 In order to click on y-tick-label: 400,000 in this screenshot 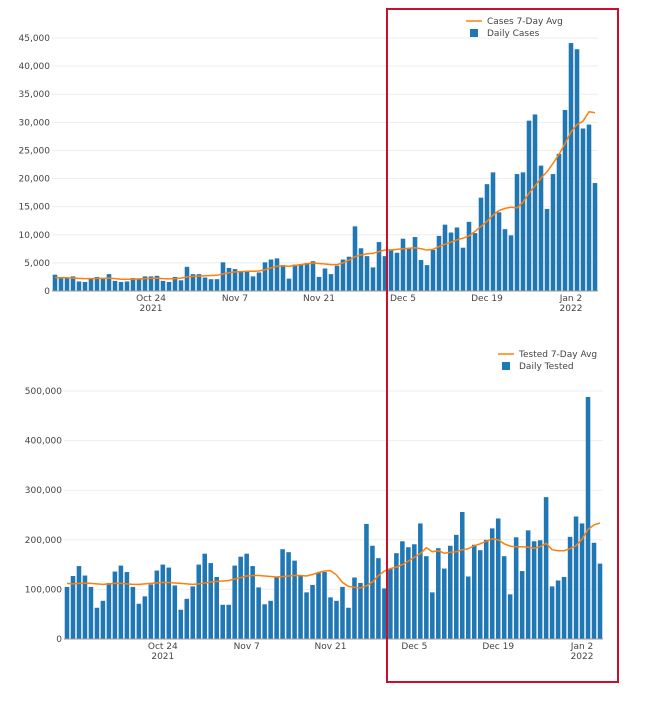, I will do `click(43, 442)`.